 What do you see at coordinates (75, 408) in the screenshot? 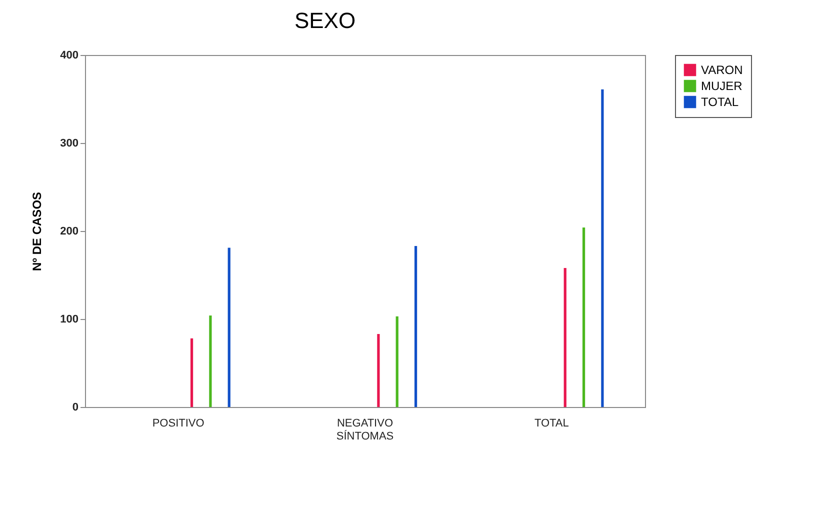
I see `y-tick-label: 0` at bounding box center [75, 408].